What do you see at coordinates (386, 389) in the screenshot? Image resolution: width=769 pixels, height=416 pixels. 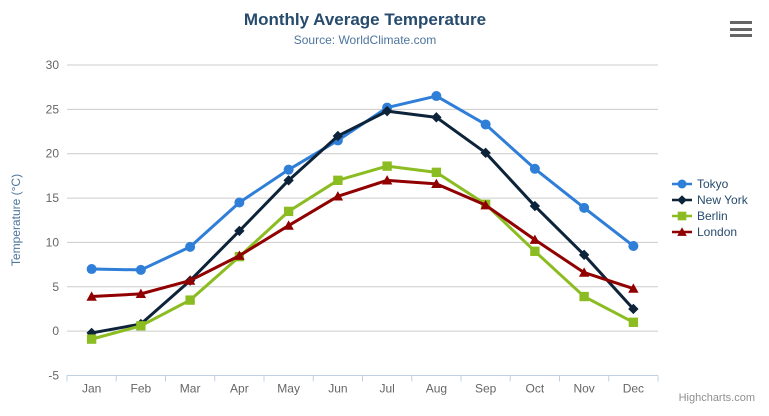 I see `x-axis-label: Jul` at bounding box center [386, 389].